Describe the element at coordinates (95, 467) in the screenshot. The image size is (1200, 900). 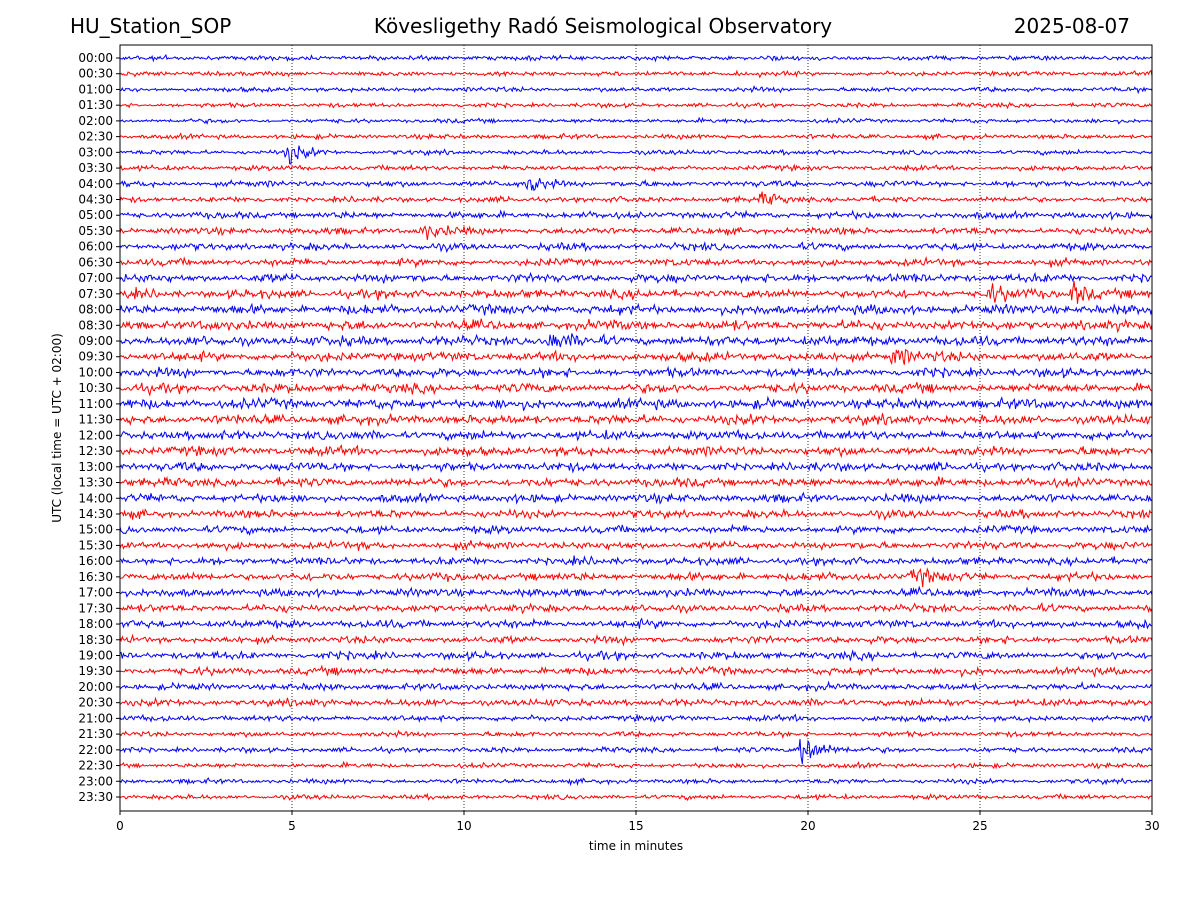
I see `y-tick-label: 13:00` at that location.